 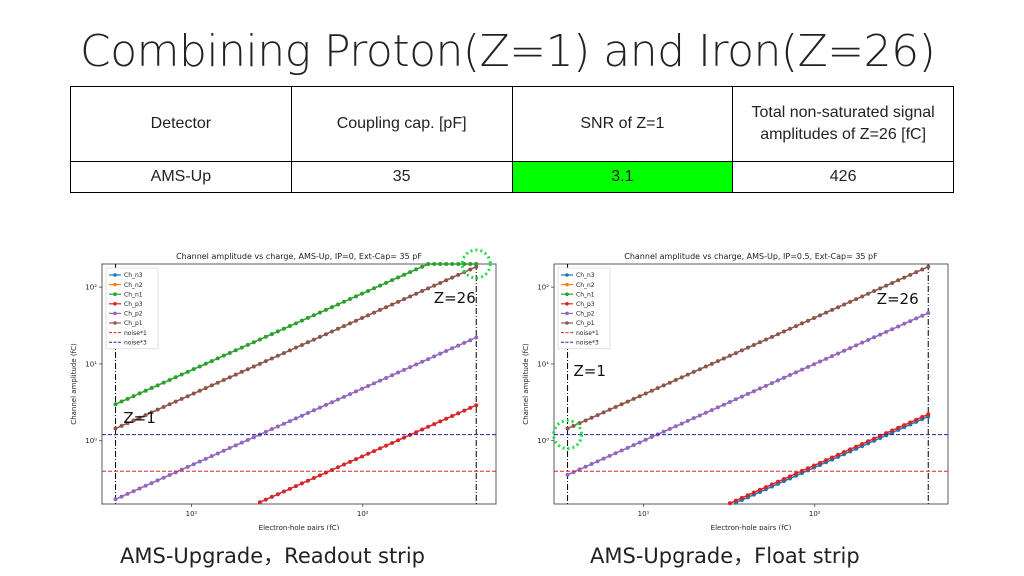 What do you see at coordinates (543, 441) in the screenshot?
I see `y-tick-label: 10⁰` at bounding box center [543, 441].